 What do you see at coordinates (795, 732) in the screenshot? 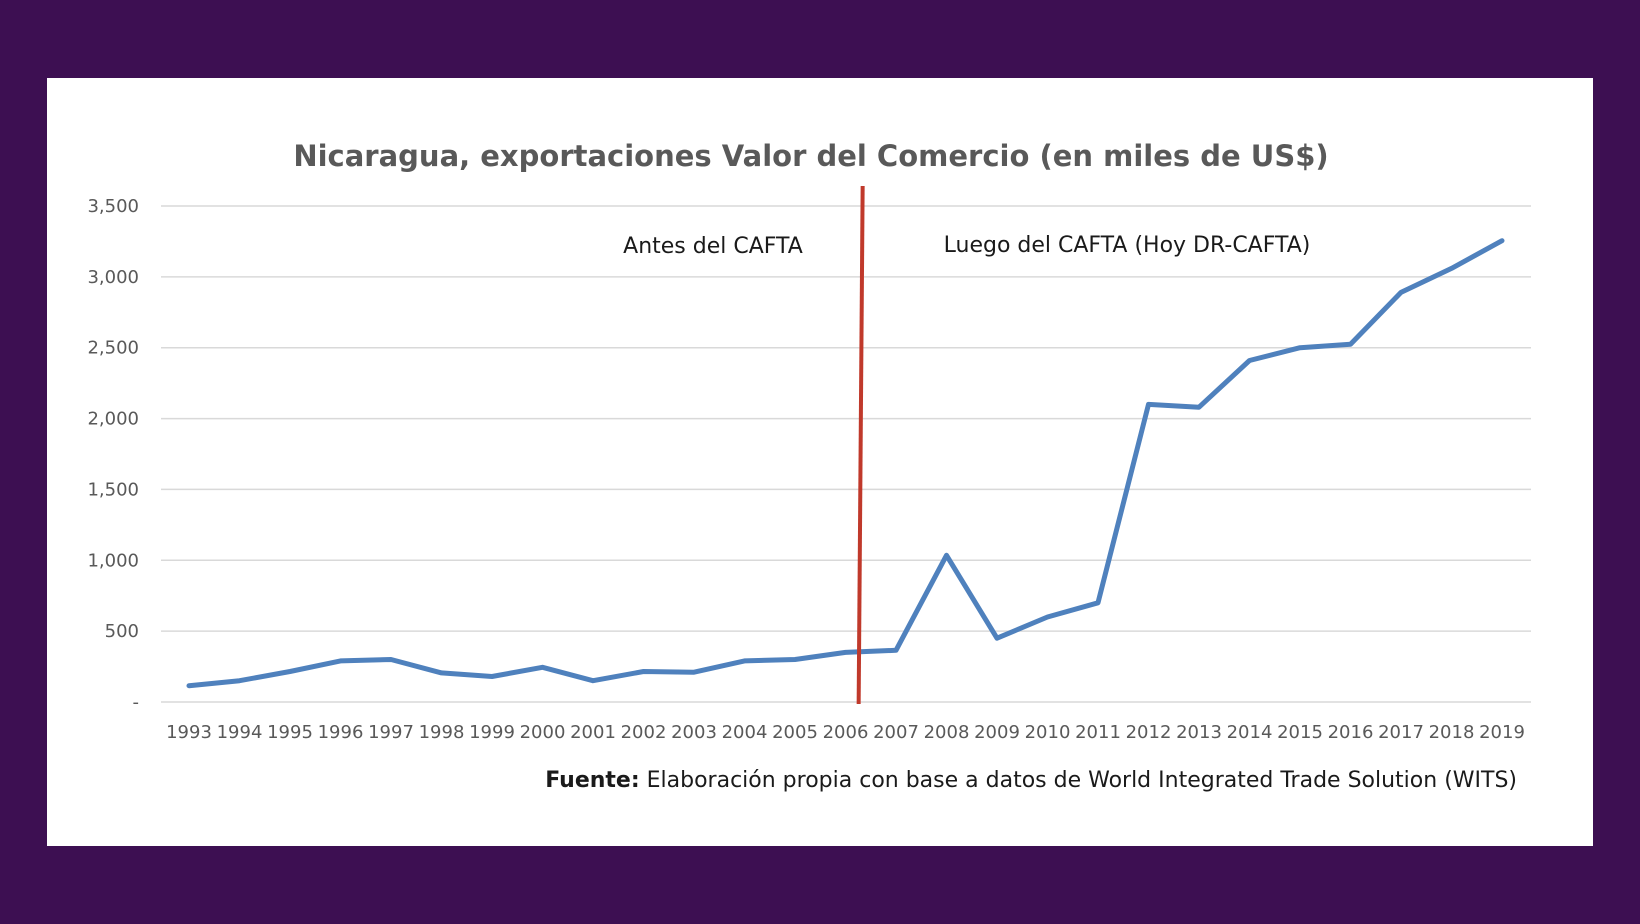
I see `x-tick-label: 2005` at bounding box center [795, 732].